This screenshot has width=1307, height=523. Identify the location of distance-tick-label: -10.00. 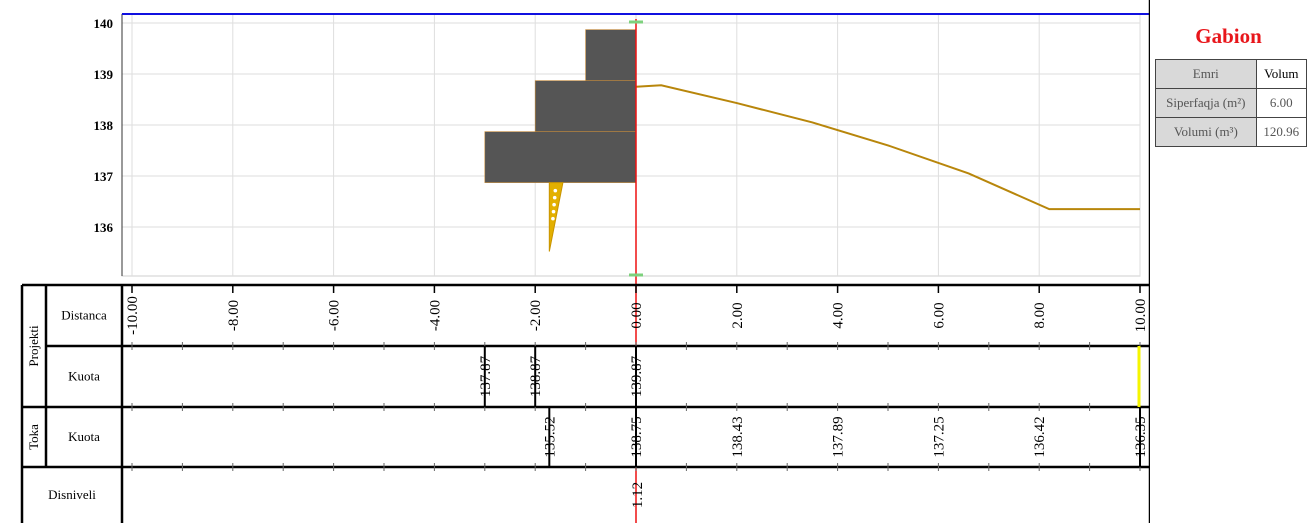
(133, 315).